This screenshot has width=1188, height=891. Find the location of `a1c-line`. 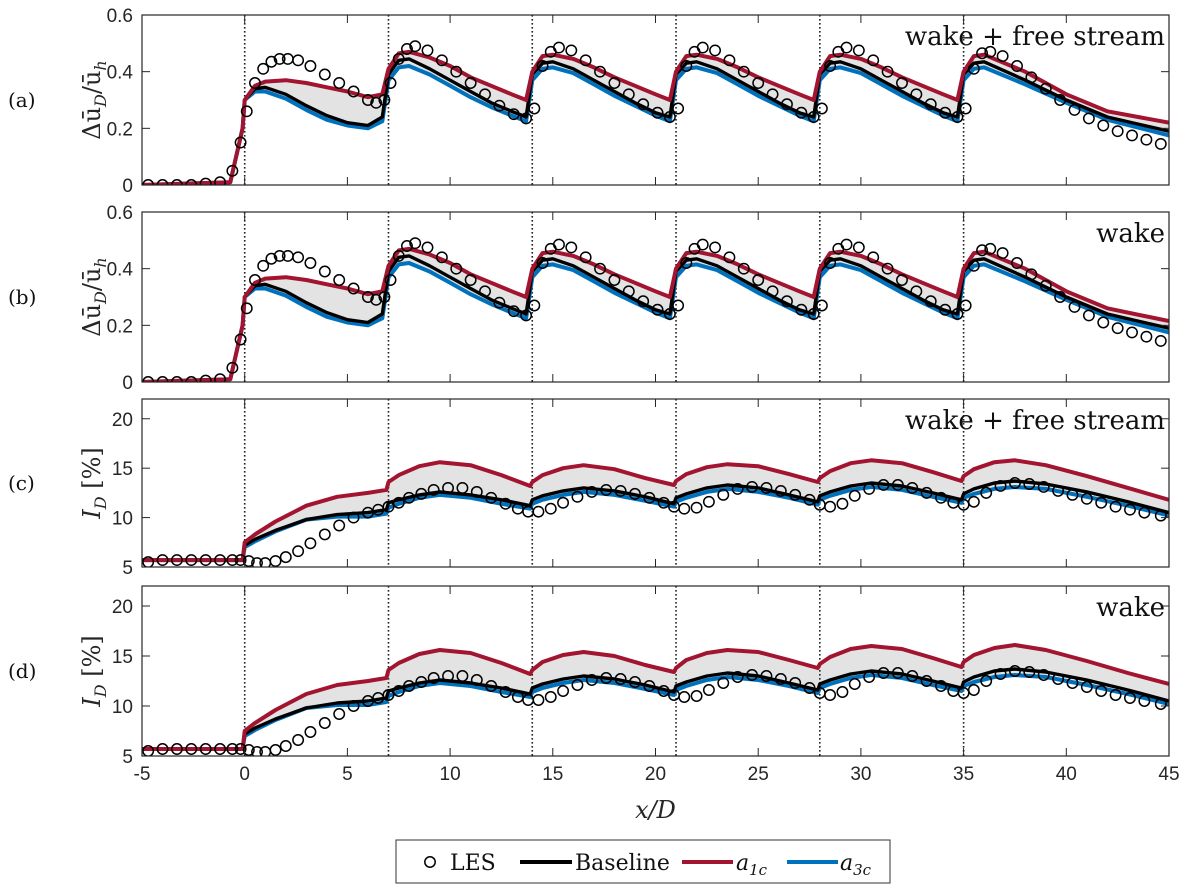

a1c-line is located at coordinates (655, 314).